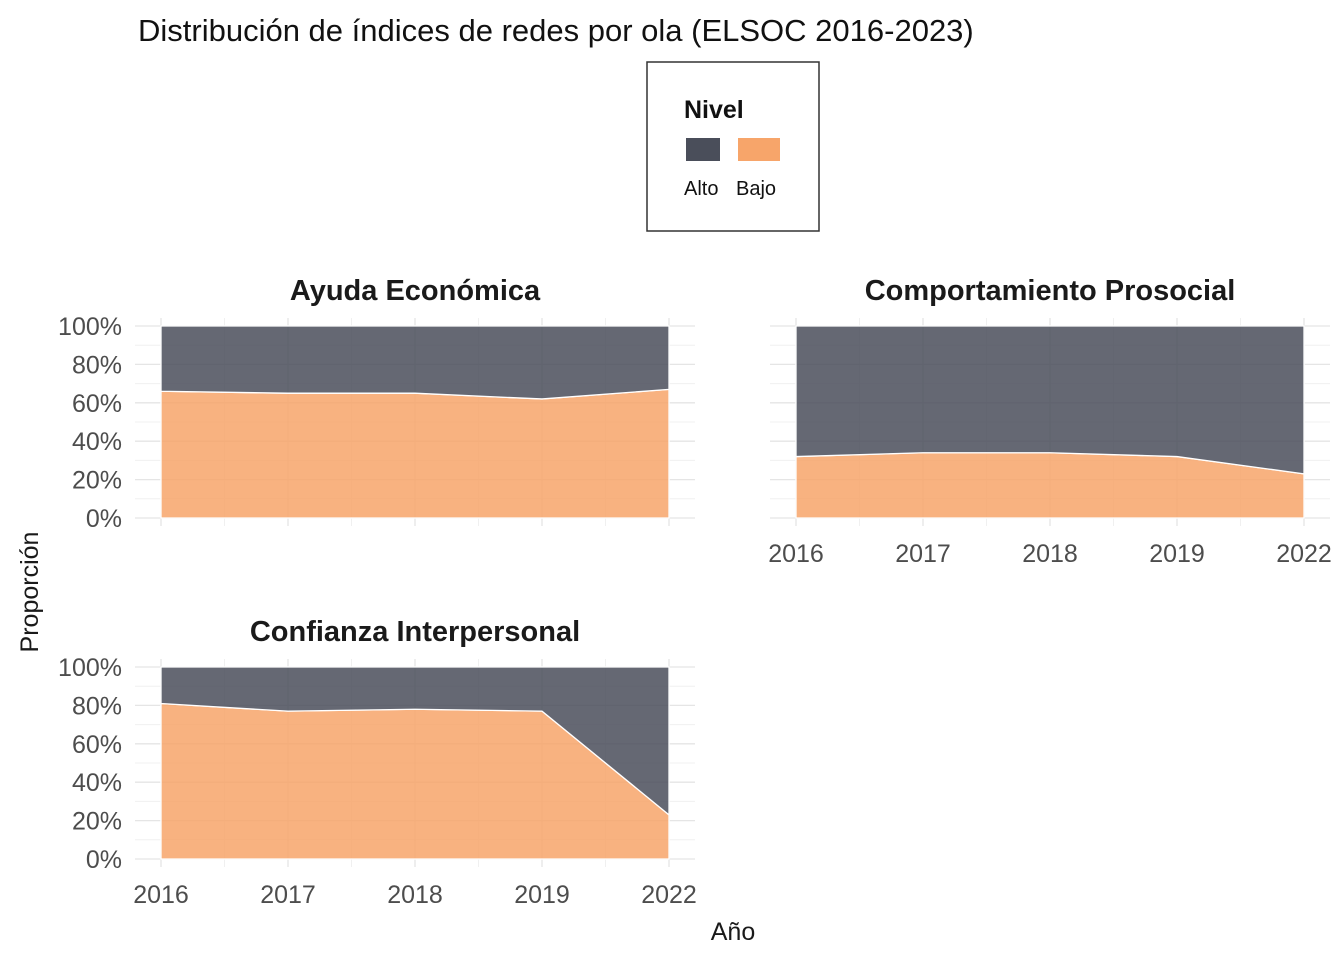 The width and height of the screenshot is (1344, 960). I want to click on x-axis-title: Año, so click(733, 932).